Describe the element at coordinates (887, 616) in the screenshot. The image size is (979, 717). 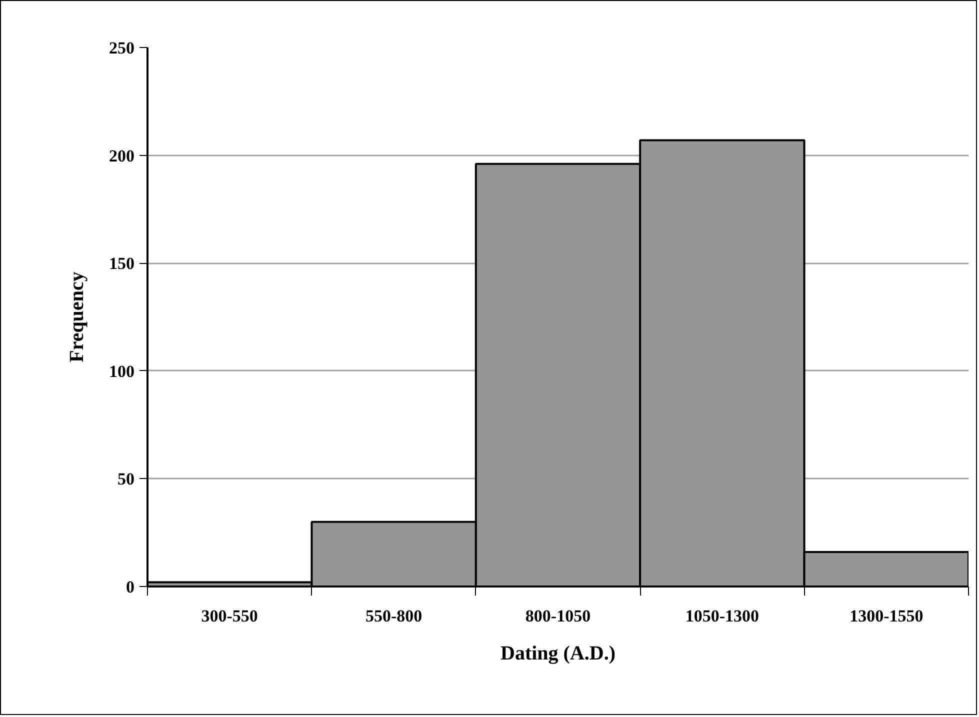
I see `x-tick-label: 1300-1550` at that location.